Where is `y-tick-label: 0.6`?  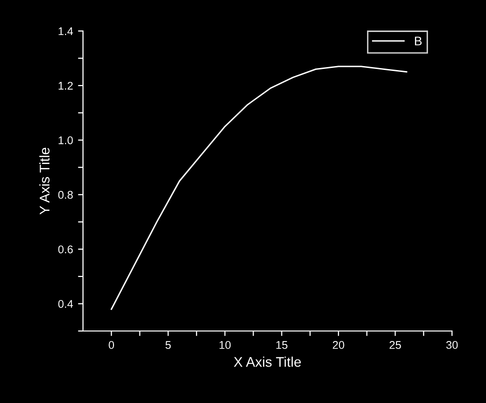
y-tick-label: 0.6 is located at coordinates (65, 249).